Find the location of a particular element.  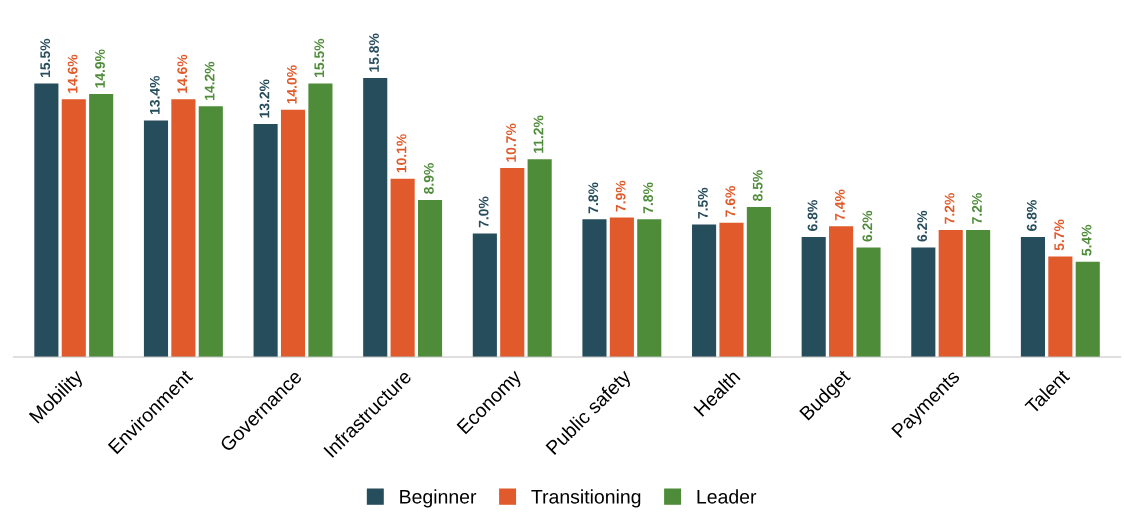

data-label: 14.2% is located at coordinates (209, 80).